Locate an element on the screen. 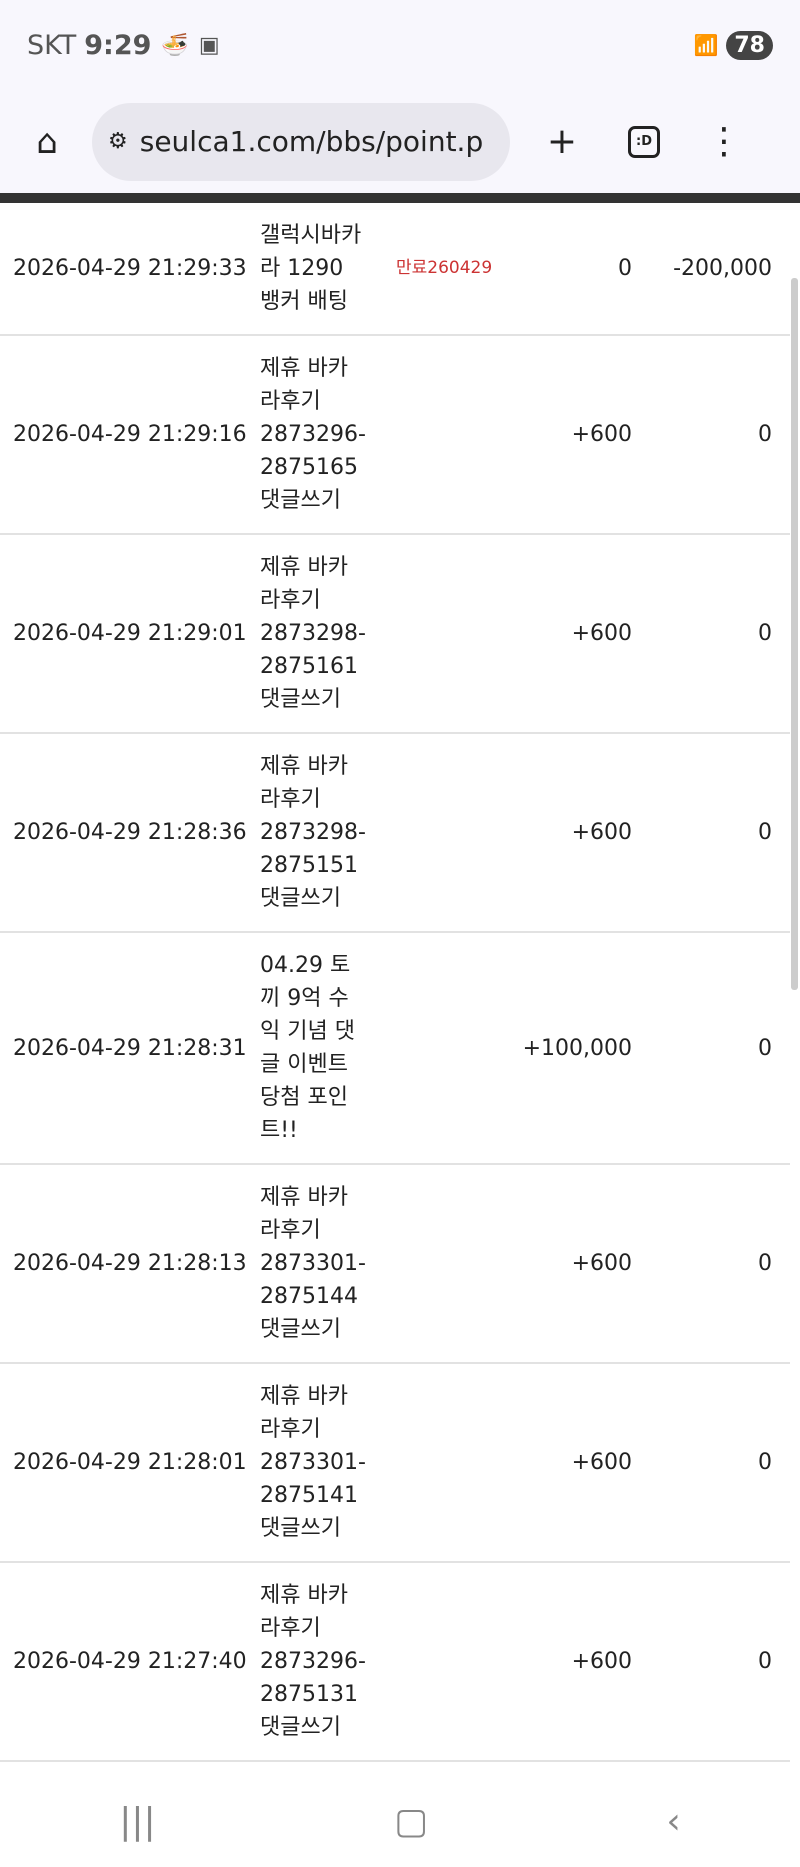  content-line: 2875161 is located at coordinates (309, 666).